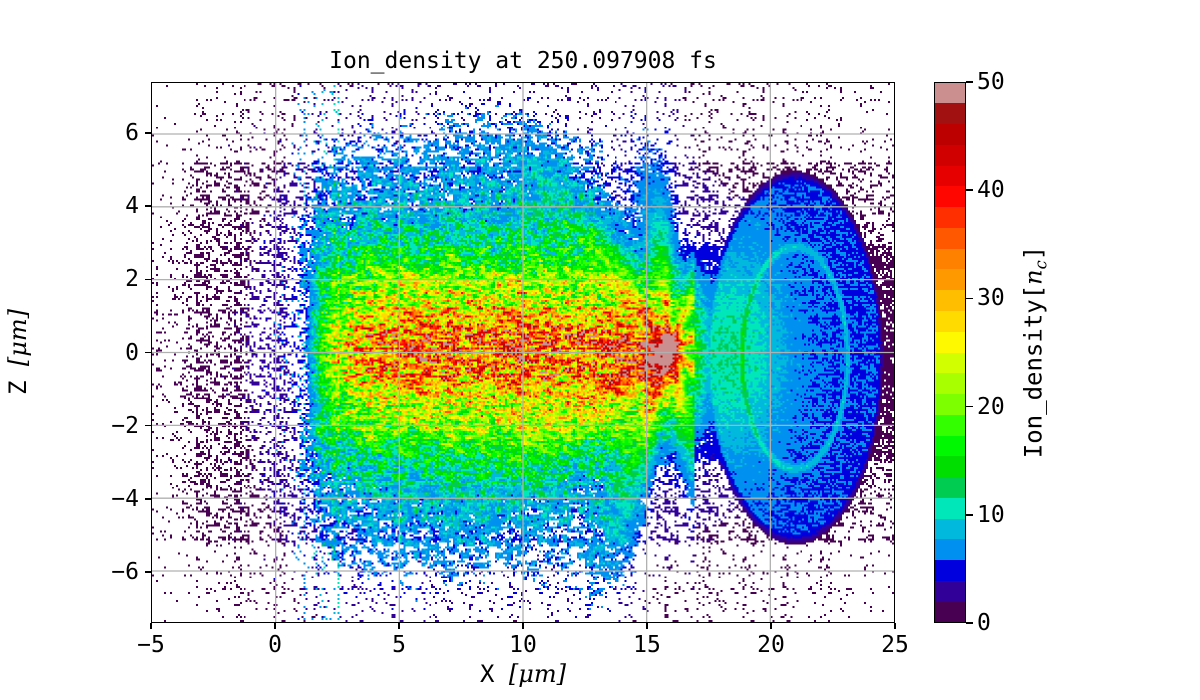 The image size is (1200, 700). Describe the element at coordinates (487, 674) in the screenshot. I see `x-axis-label-text: X` at that location.